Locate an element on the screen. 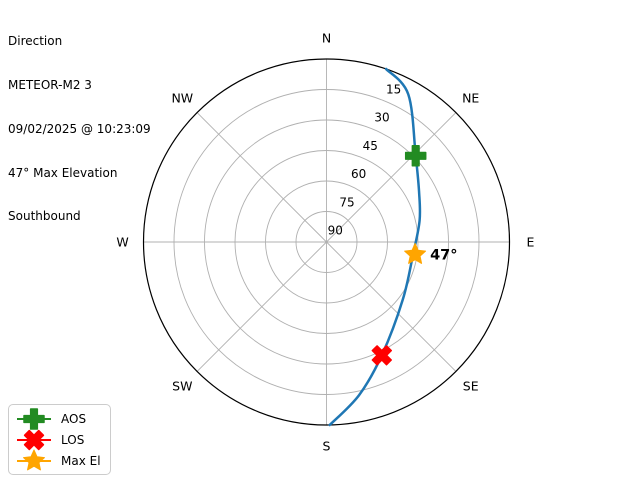 Image resolution: width=640 pixels, height=480 pixels. aos-legend-marker is located at coordinates (34, 418).